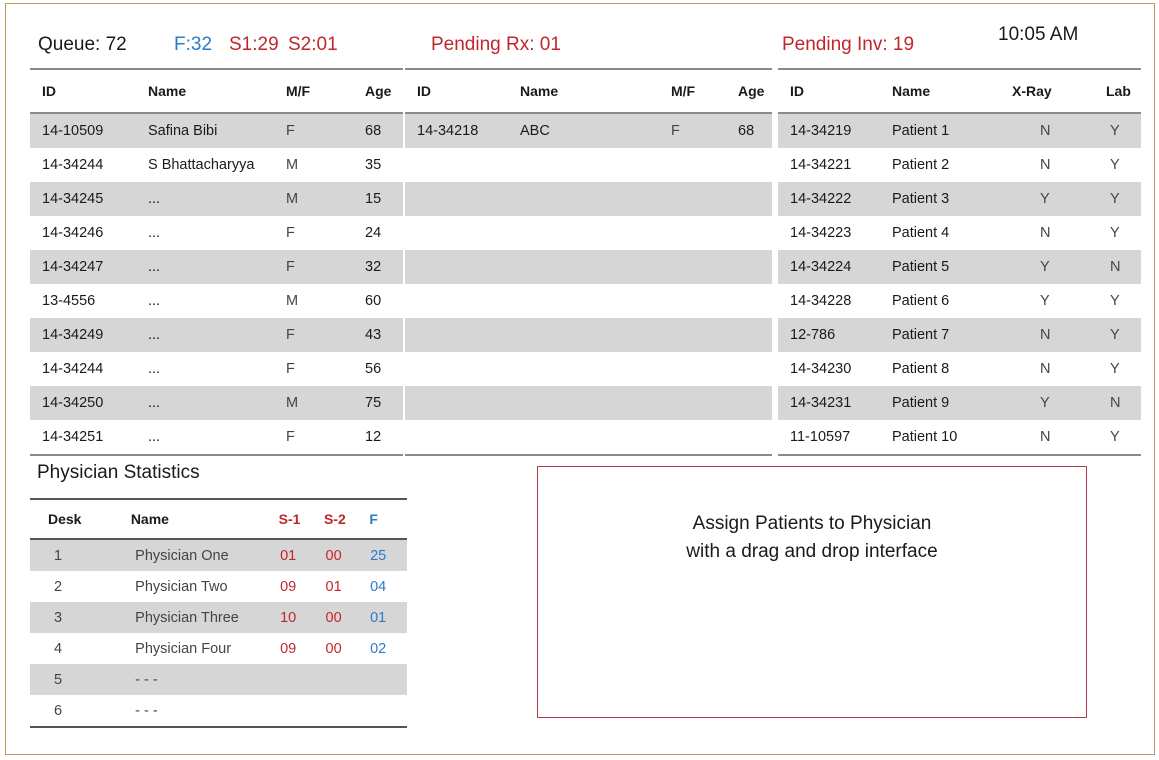  Describe the element at coordinates (373, 403) in the screenshot. I see `cell-age: 75` at that location.